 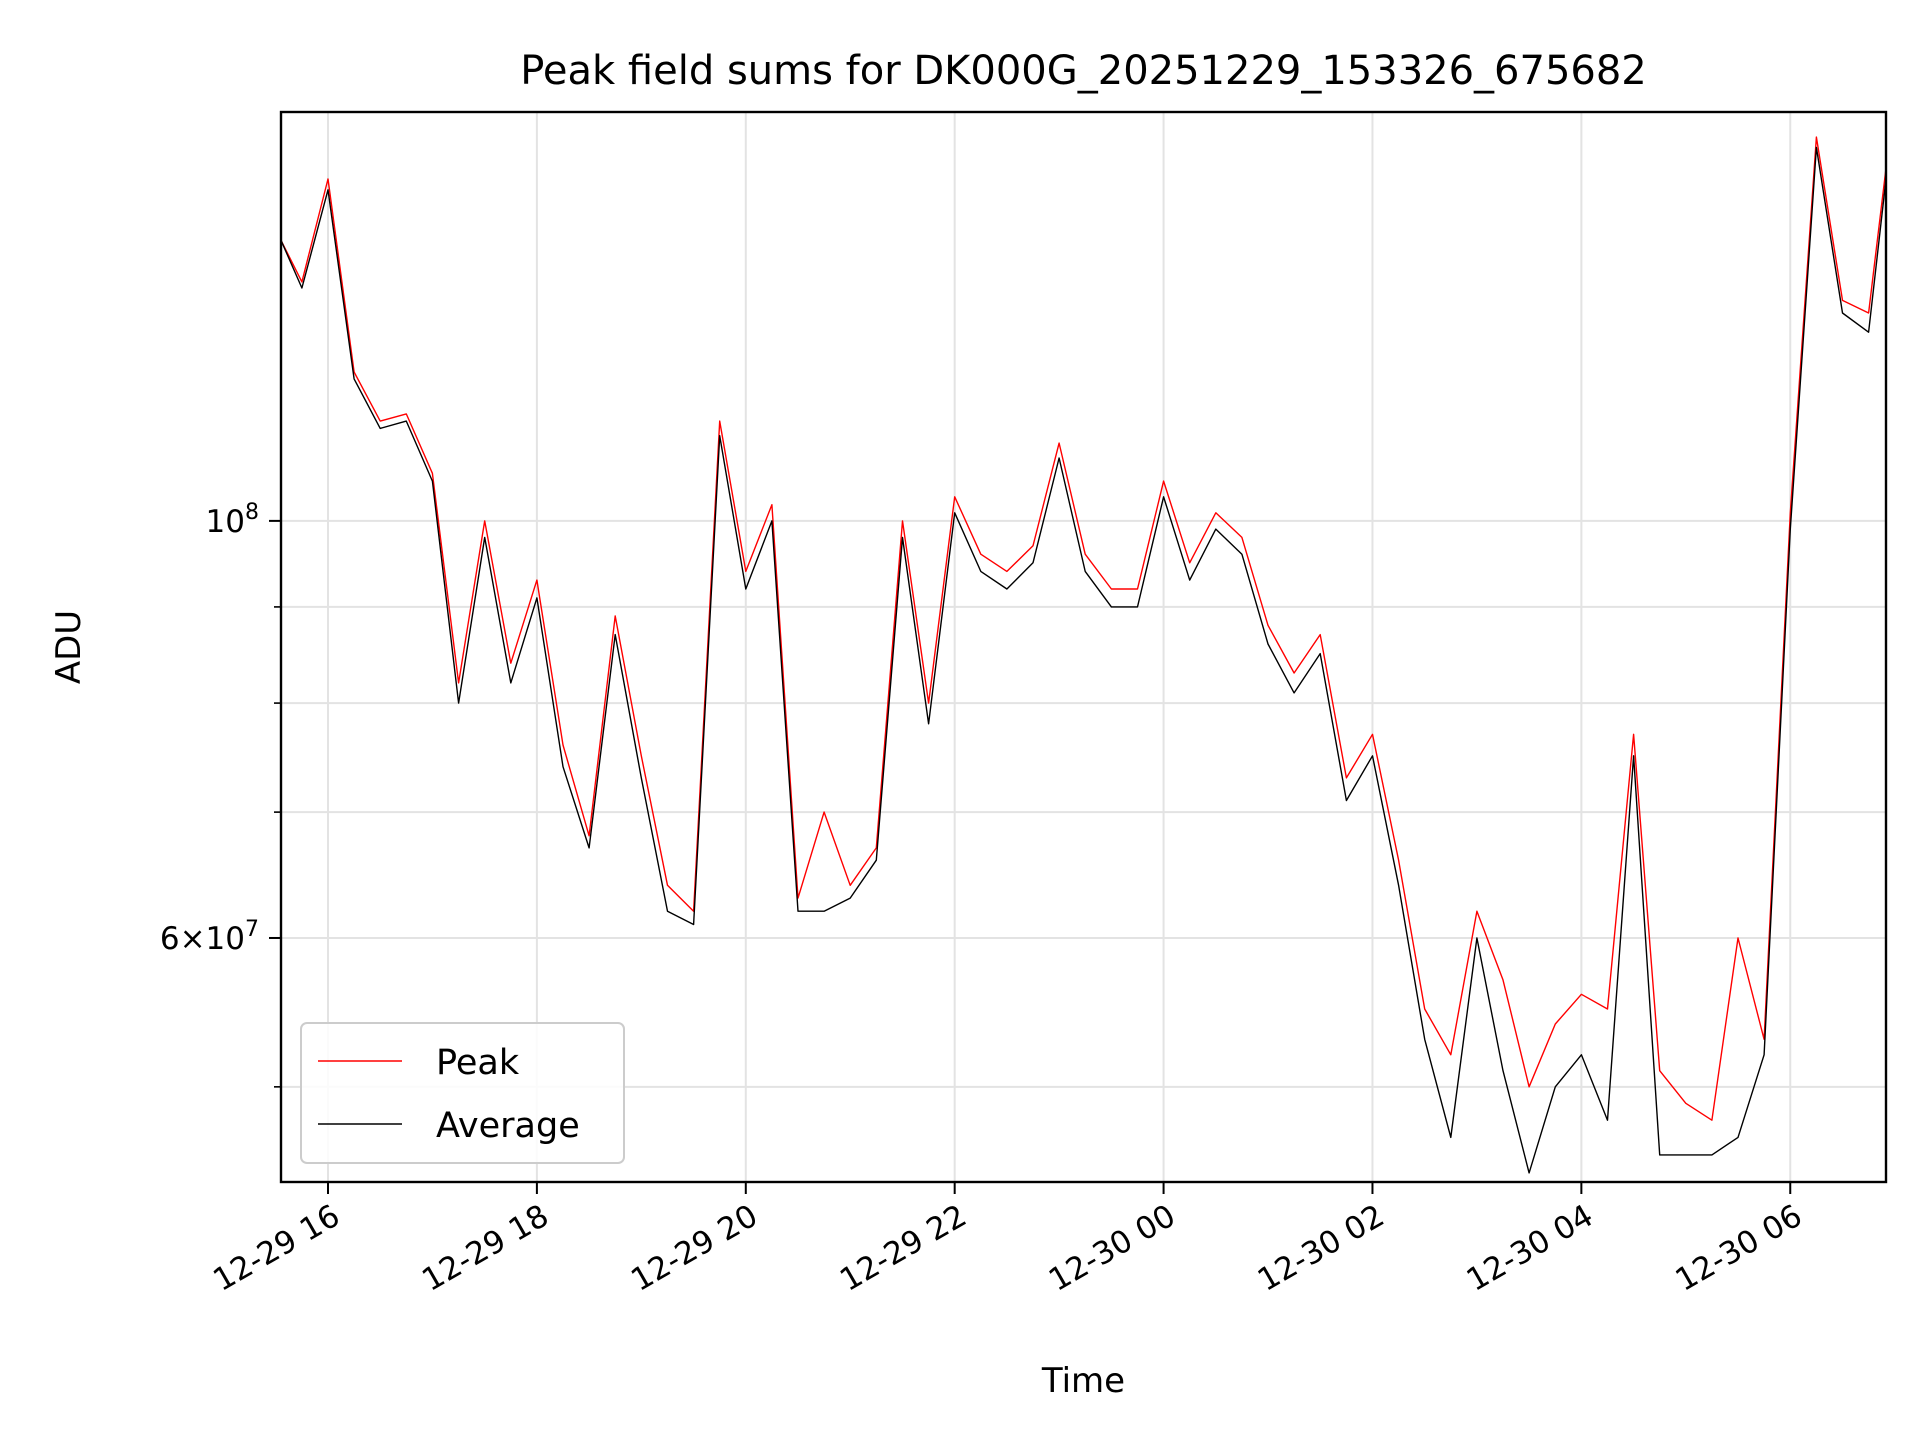 I want to click on legend: Peak Average, so click(x=462, y=1093).